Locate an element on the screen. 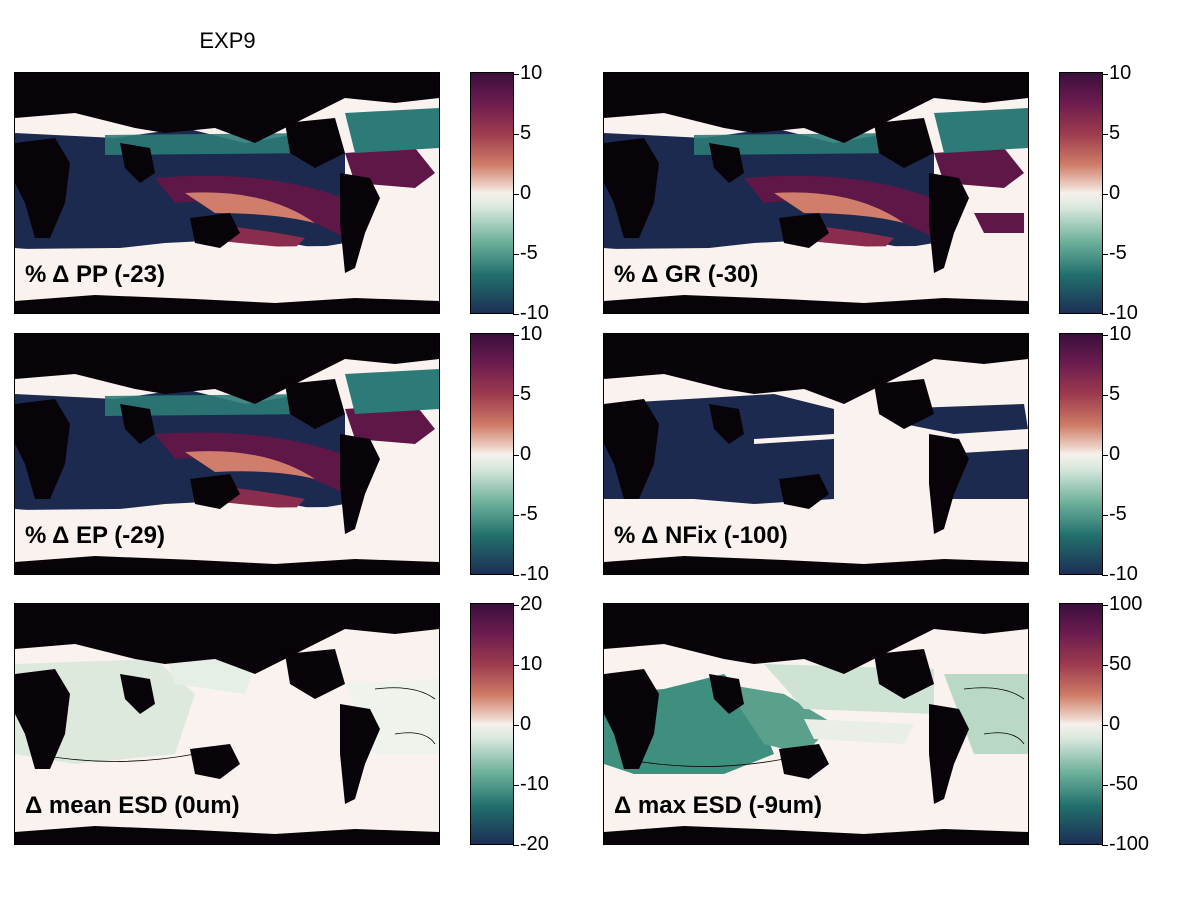 The width and height of the screenshot is (1200, 900). map-field-max-esd is located at coordinates (816, 724).